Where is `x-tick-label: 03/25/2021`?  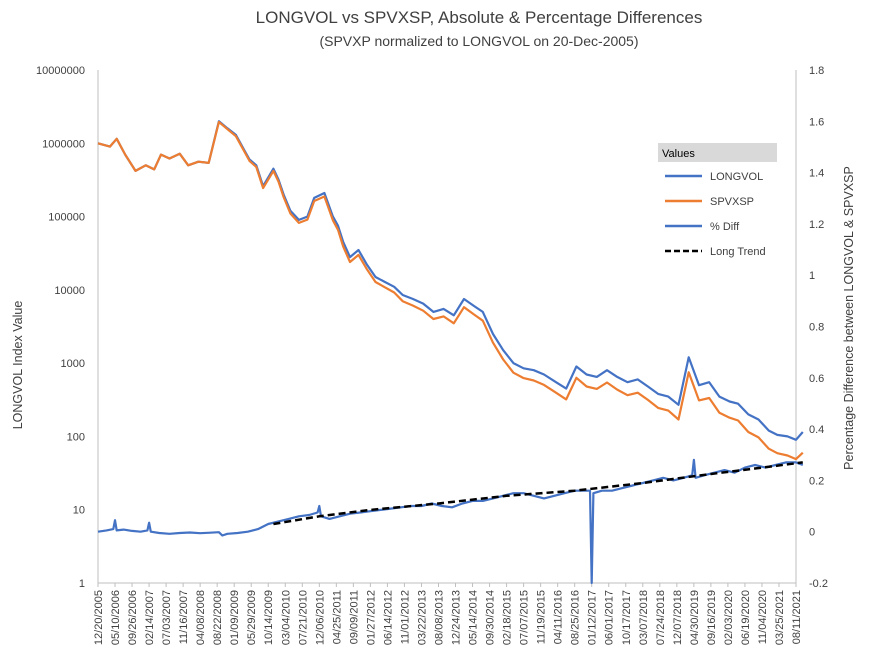
x-tick-label: 03/25/2021 is located at coordinates (780, 617).